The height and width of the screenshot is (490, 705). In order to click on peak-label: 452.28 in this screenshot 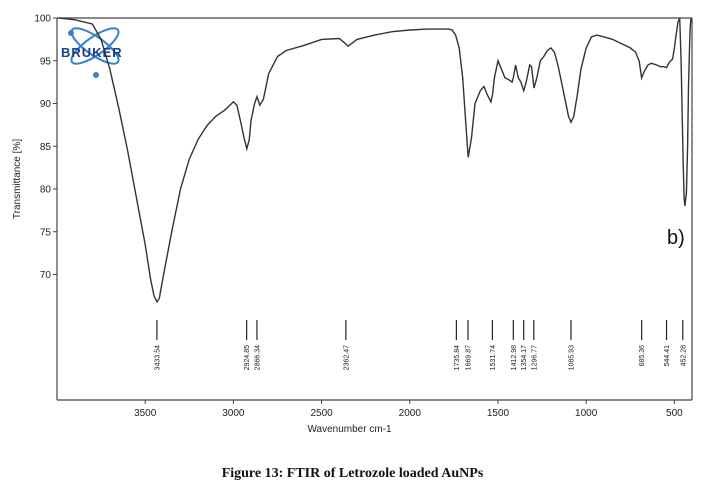, I will do `click(683, 356)`.